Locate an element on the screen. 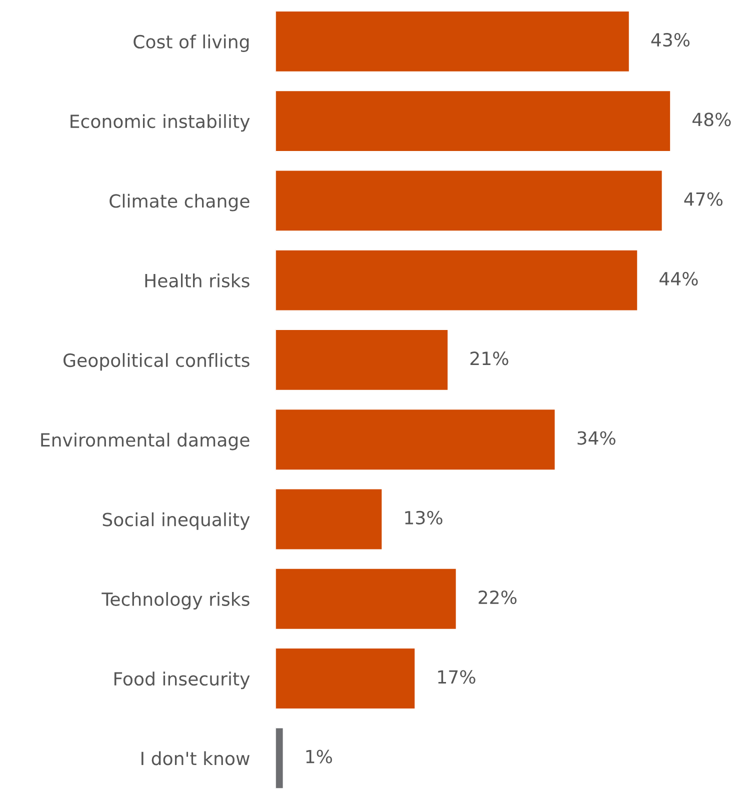  y-tick-label: Social inequality is located at coordinates (176, 521).